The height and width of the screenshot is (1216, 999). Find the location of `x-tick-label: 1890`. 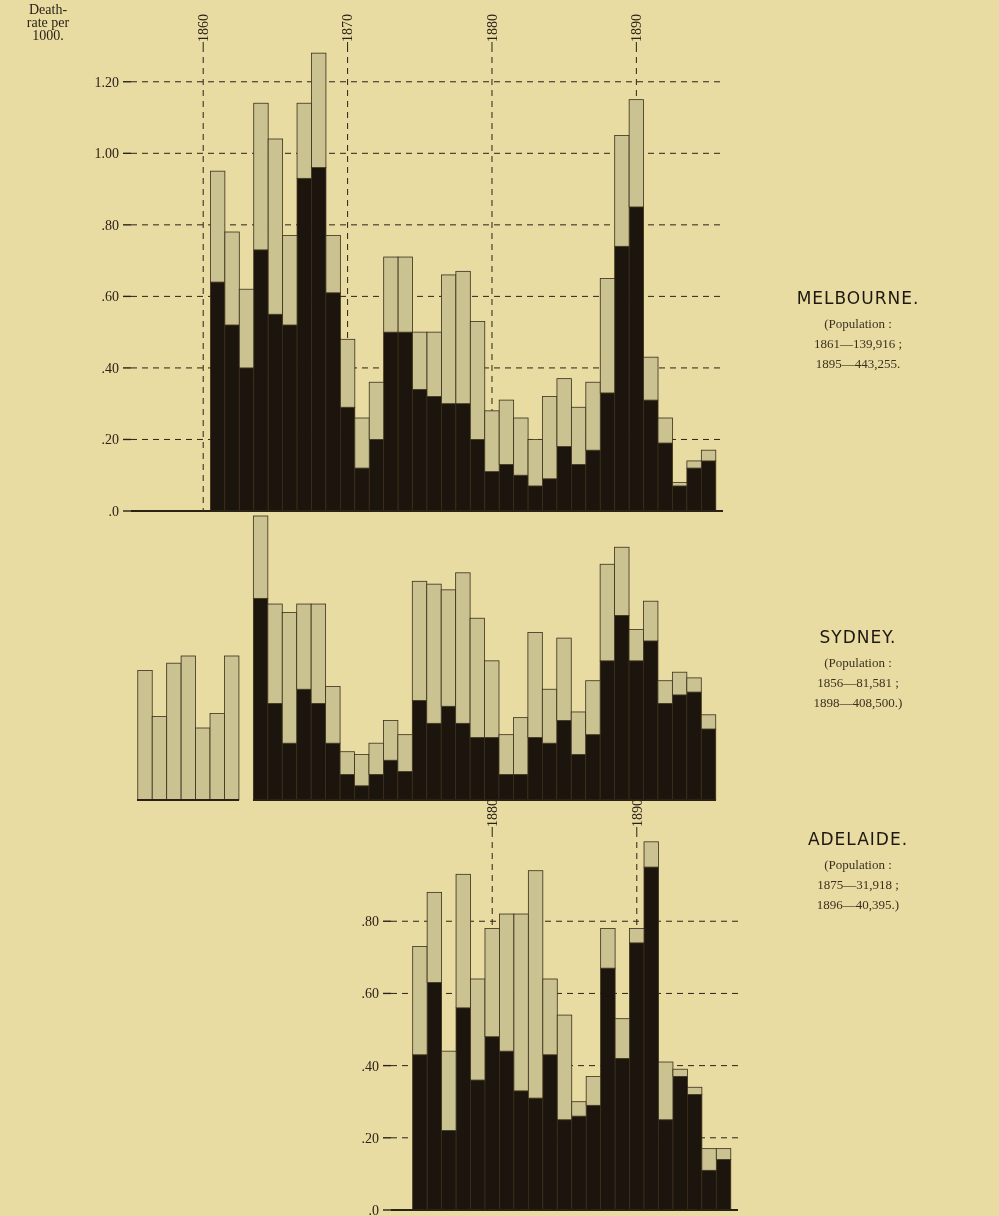

x-tick-label: 1890 is located at coordinates (637, 28).